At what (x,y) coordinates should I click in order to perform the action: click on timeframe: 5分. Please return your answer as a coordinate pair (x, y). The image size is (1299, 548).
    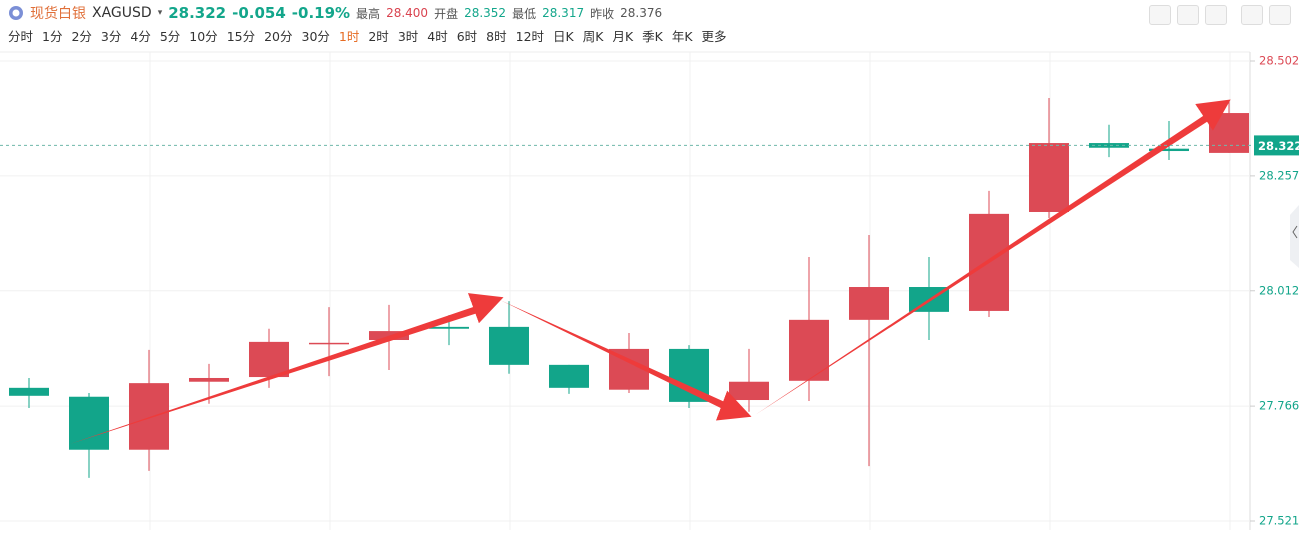
    Looking at the image, I should click on (170, 36).